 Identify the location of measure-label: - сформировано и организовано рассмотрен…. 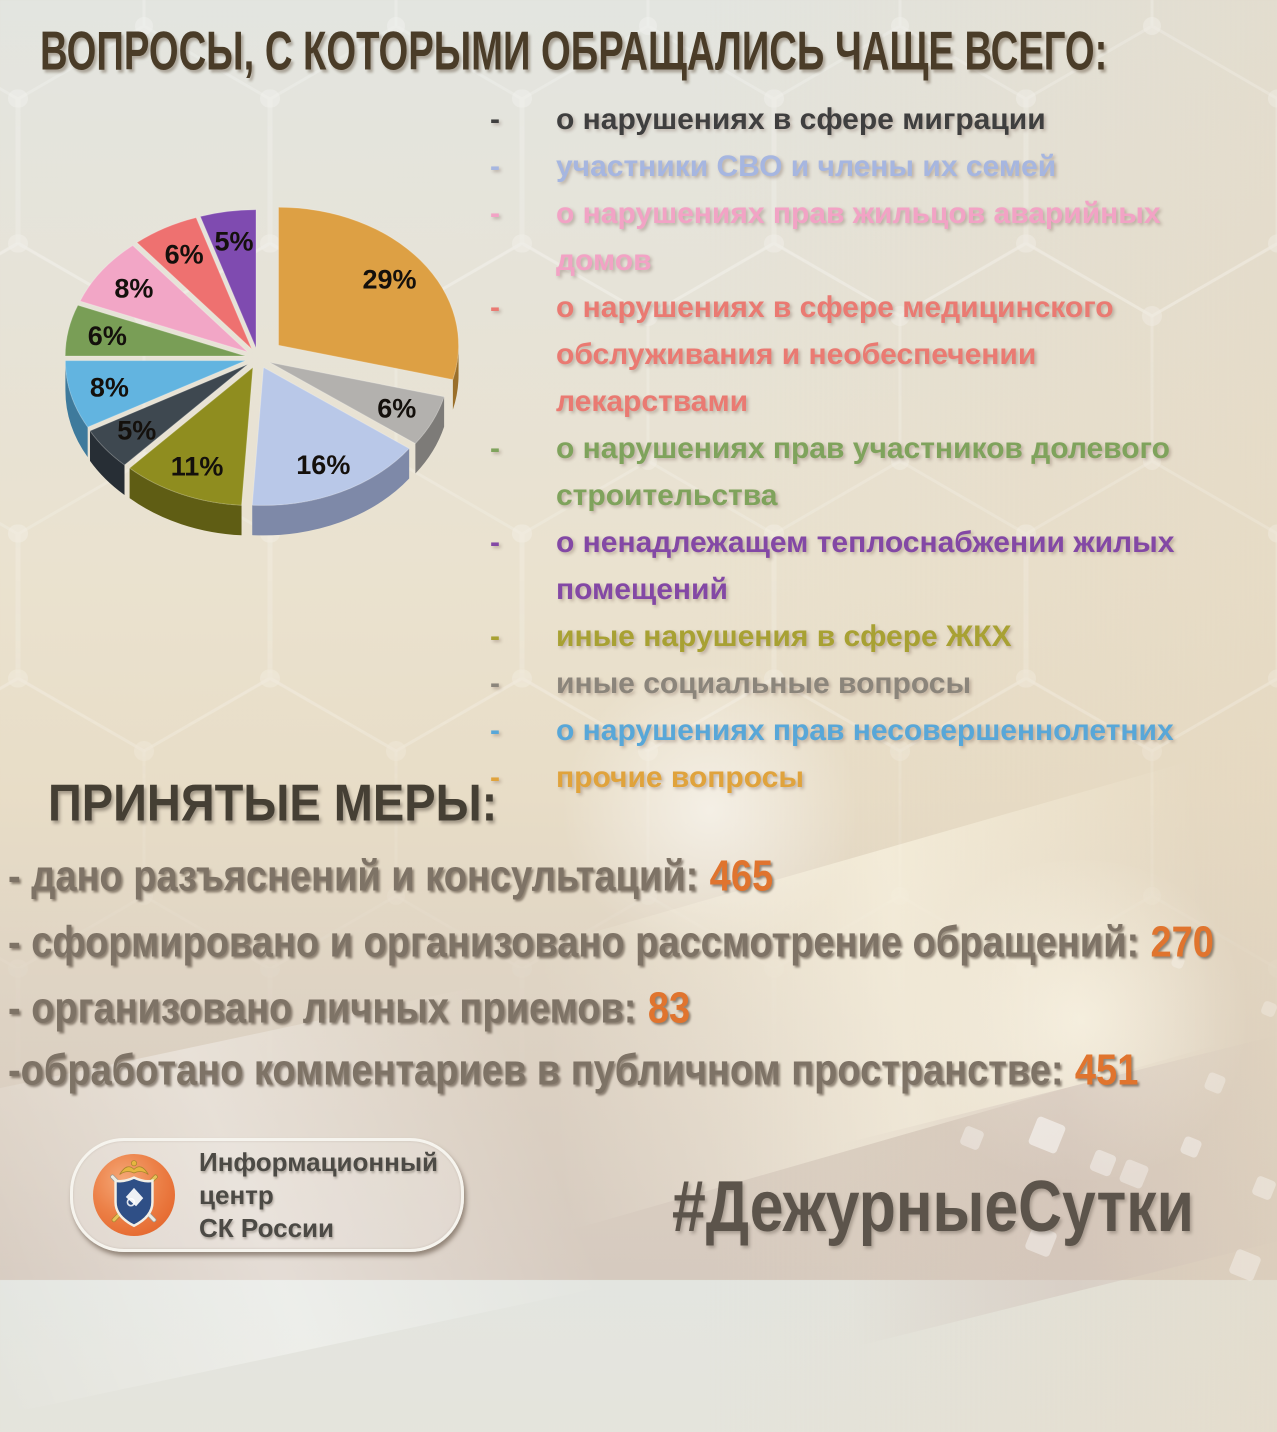
(574, 942).